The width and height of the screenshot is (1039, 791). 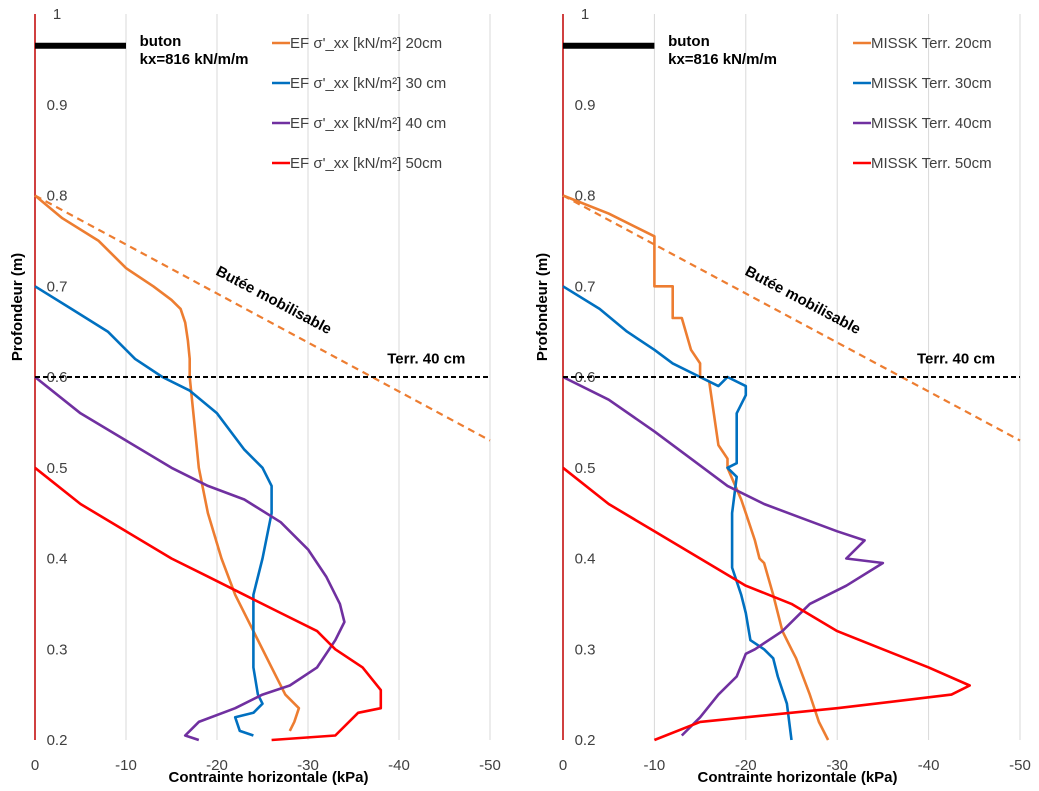 I want to click on legend-entry: EF σ'_xx [kN/m²] 40 cm, so click(x=368, y=123).